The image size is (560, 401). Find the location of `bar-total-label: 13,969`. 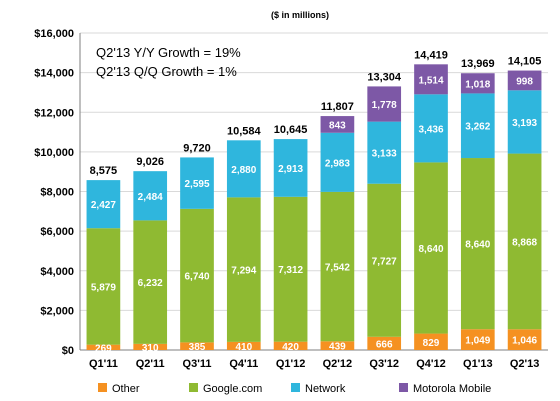

bar-total-label: 13,969 is located at coordinates (478, 64).